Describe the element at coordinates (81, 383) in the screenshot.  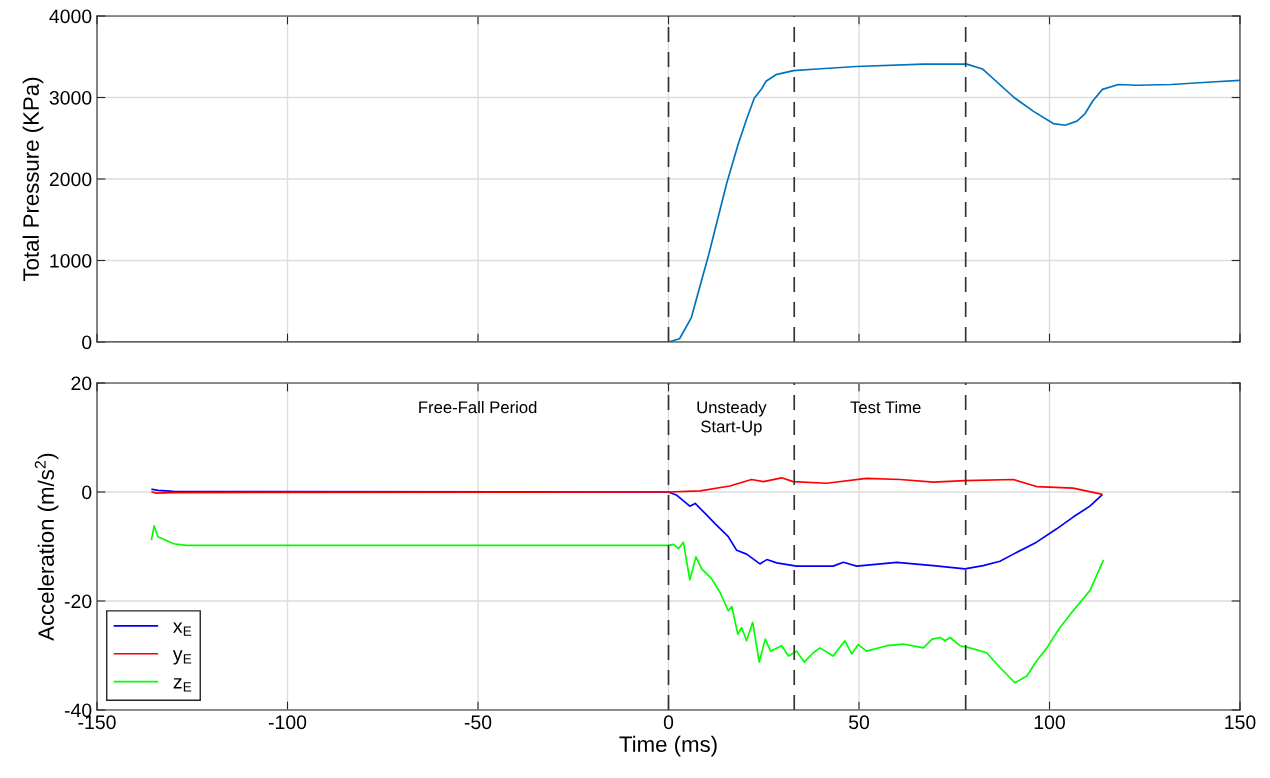
I see `y-tick-label: 20` at that location.